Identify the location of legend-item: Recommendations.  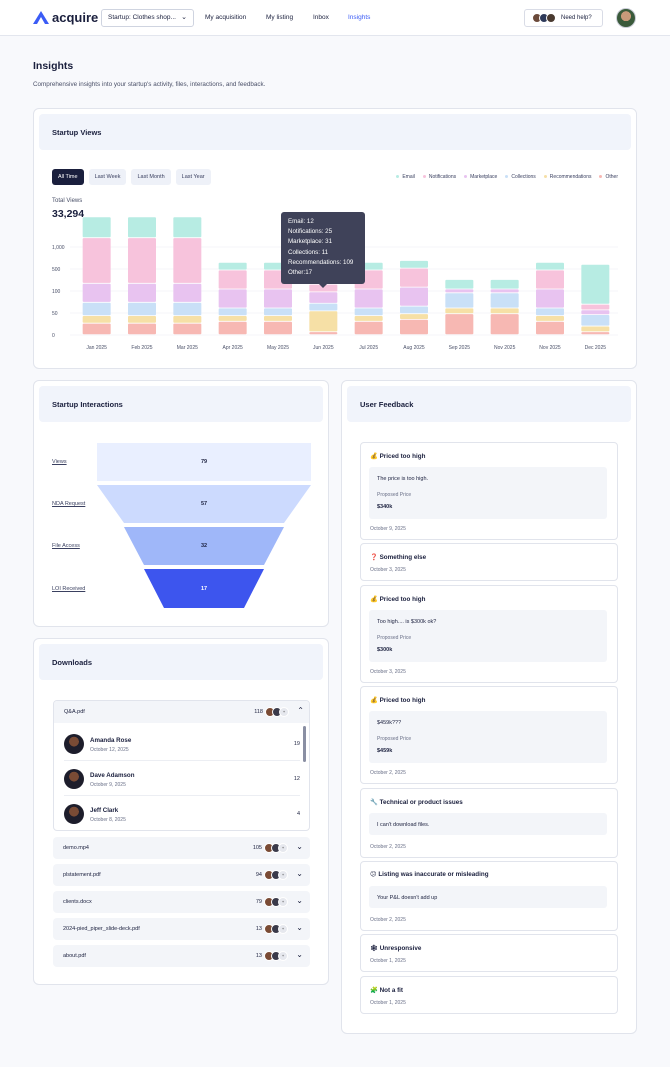
(567, 177).